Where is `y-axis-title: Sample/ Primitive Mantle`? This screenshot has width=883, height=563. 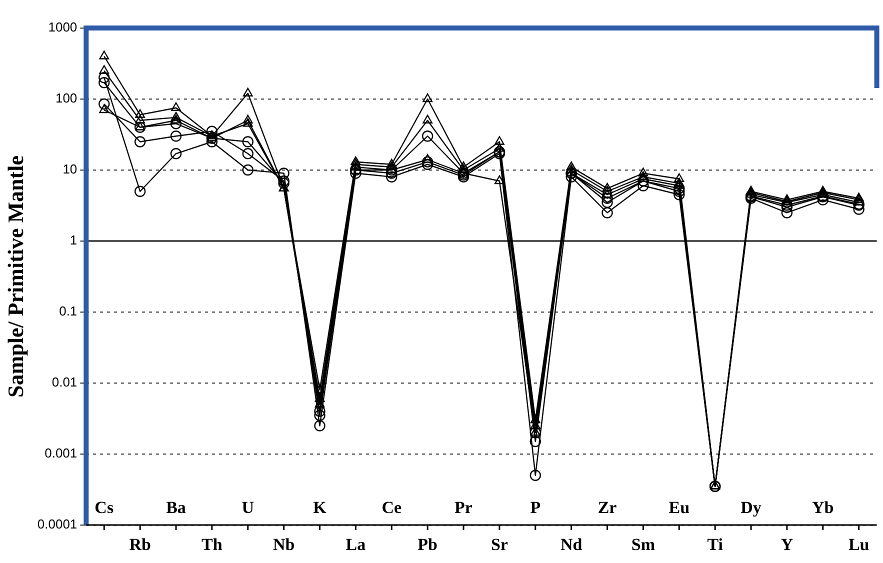 y-axis-title: Sample/ Primitive Mantle is located at coordinates (15, 276).